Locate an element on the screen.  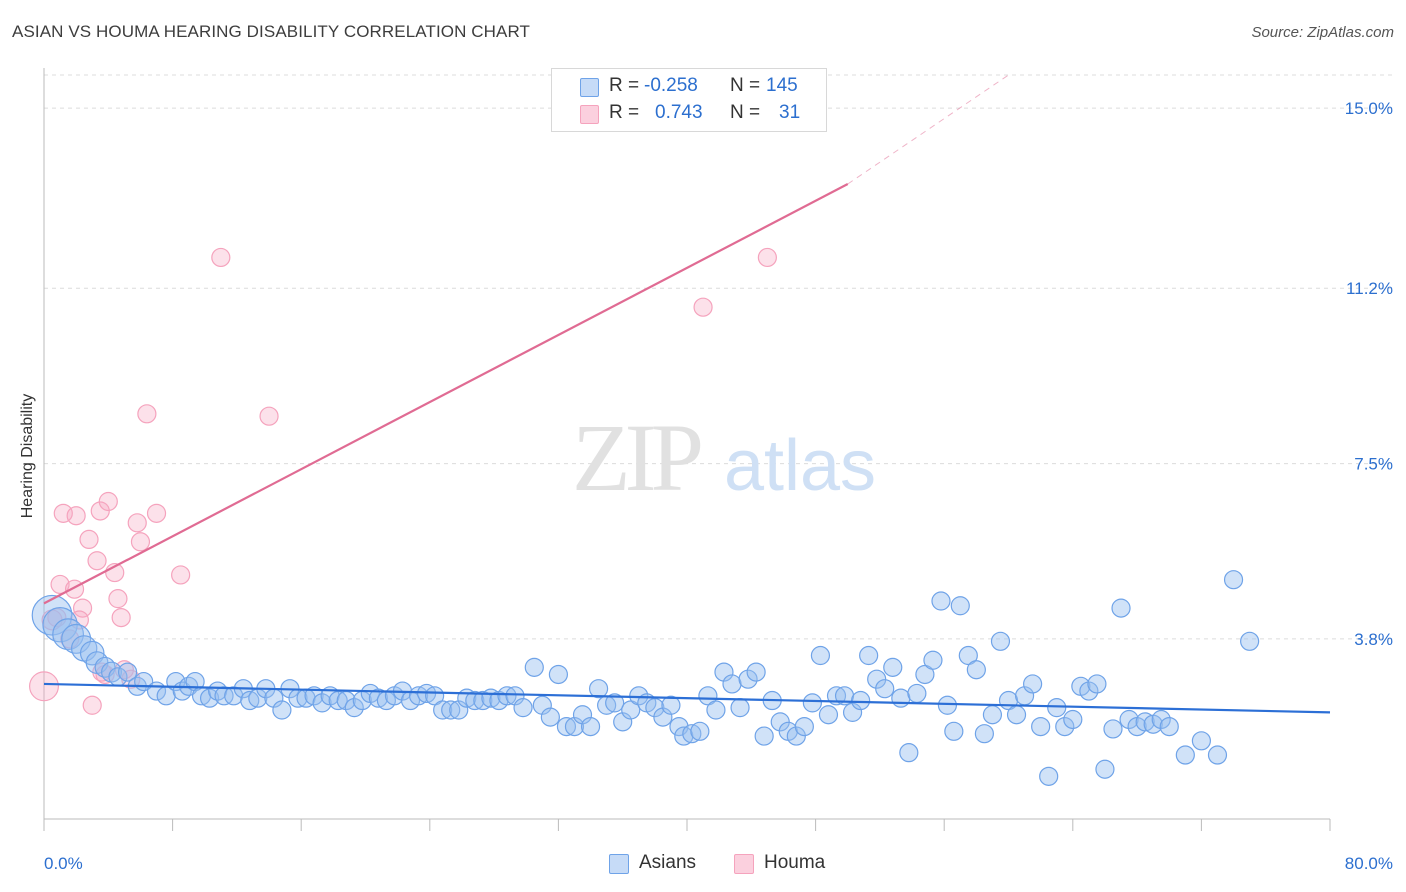
stats-n-value: 31 is located at coordinates (790, 112).